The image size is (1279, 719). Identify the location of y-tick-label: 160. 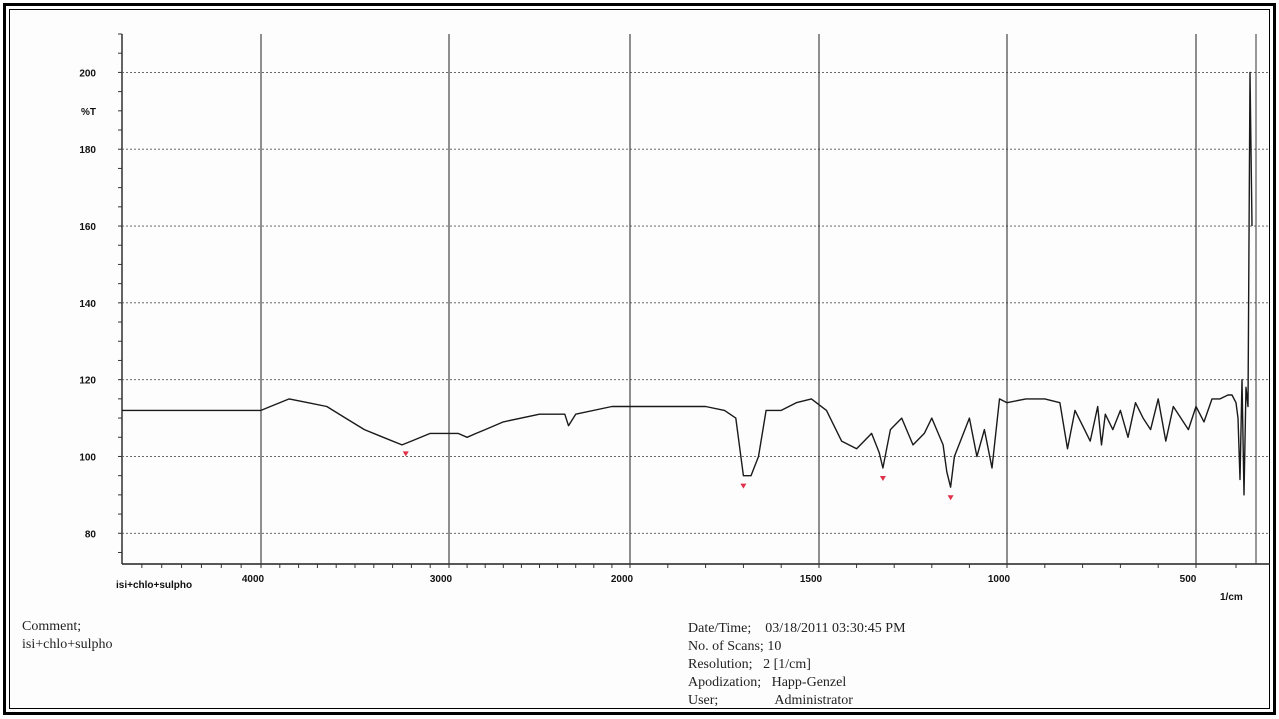
(87, 227).